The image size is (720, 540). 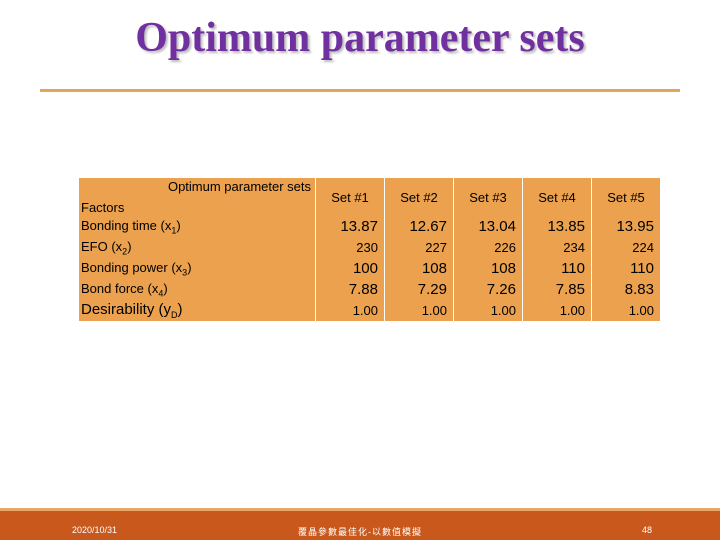 I want to click on row-label: Bonding power (x3), so click(x=197, y=268).